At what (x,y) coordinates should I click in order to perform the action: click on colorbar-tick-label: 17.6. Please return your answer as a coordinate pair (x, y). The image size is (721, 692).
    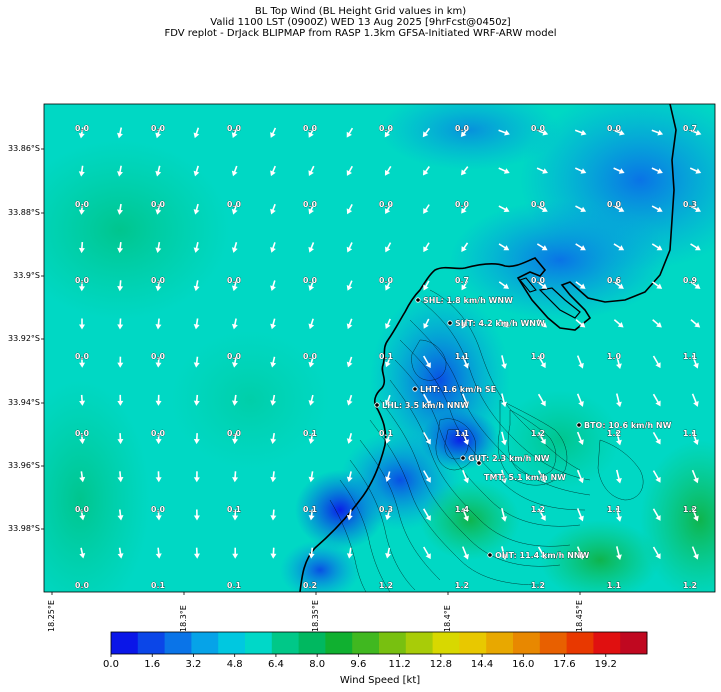
    Looking at the image, I should click on (564, 664).